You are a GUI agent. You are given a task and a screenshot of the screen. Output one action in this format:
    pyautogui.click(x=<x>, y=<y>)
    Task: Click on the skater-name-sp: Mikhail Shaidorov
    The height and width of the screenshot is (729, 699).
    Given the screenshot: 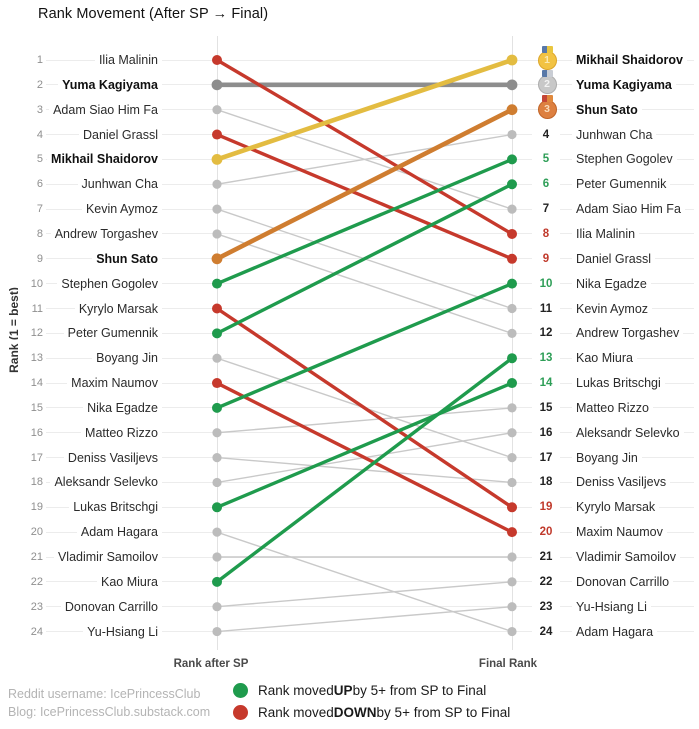 What is the action you would take?
    pyautogui.click(x=104, y=159)
    